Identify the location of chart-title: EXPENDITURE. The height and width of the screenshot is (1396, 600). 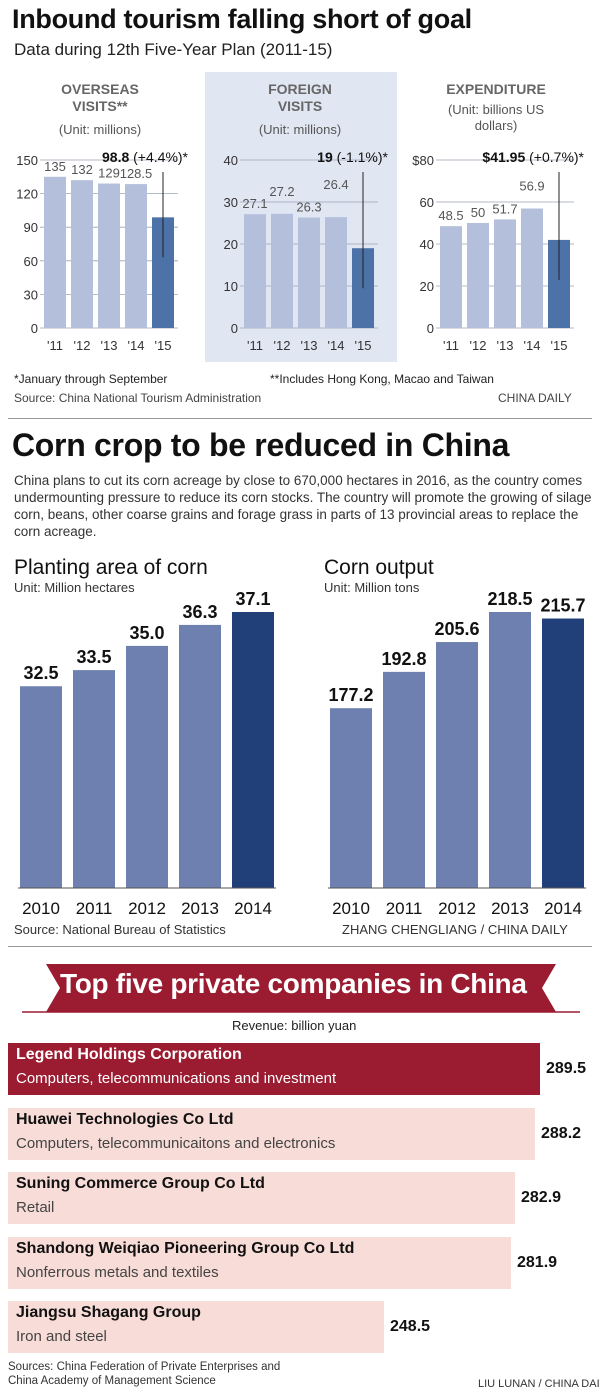
(496, 89).